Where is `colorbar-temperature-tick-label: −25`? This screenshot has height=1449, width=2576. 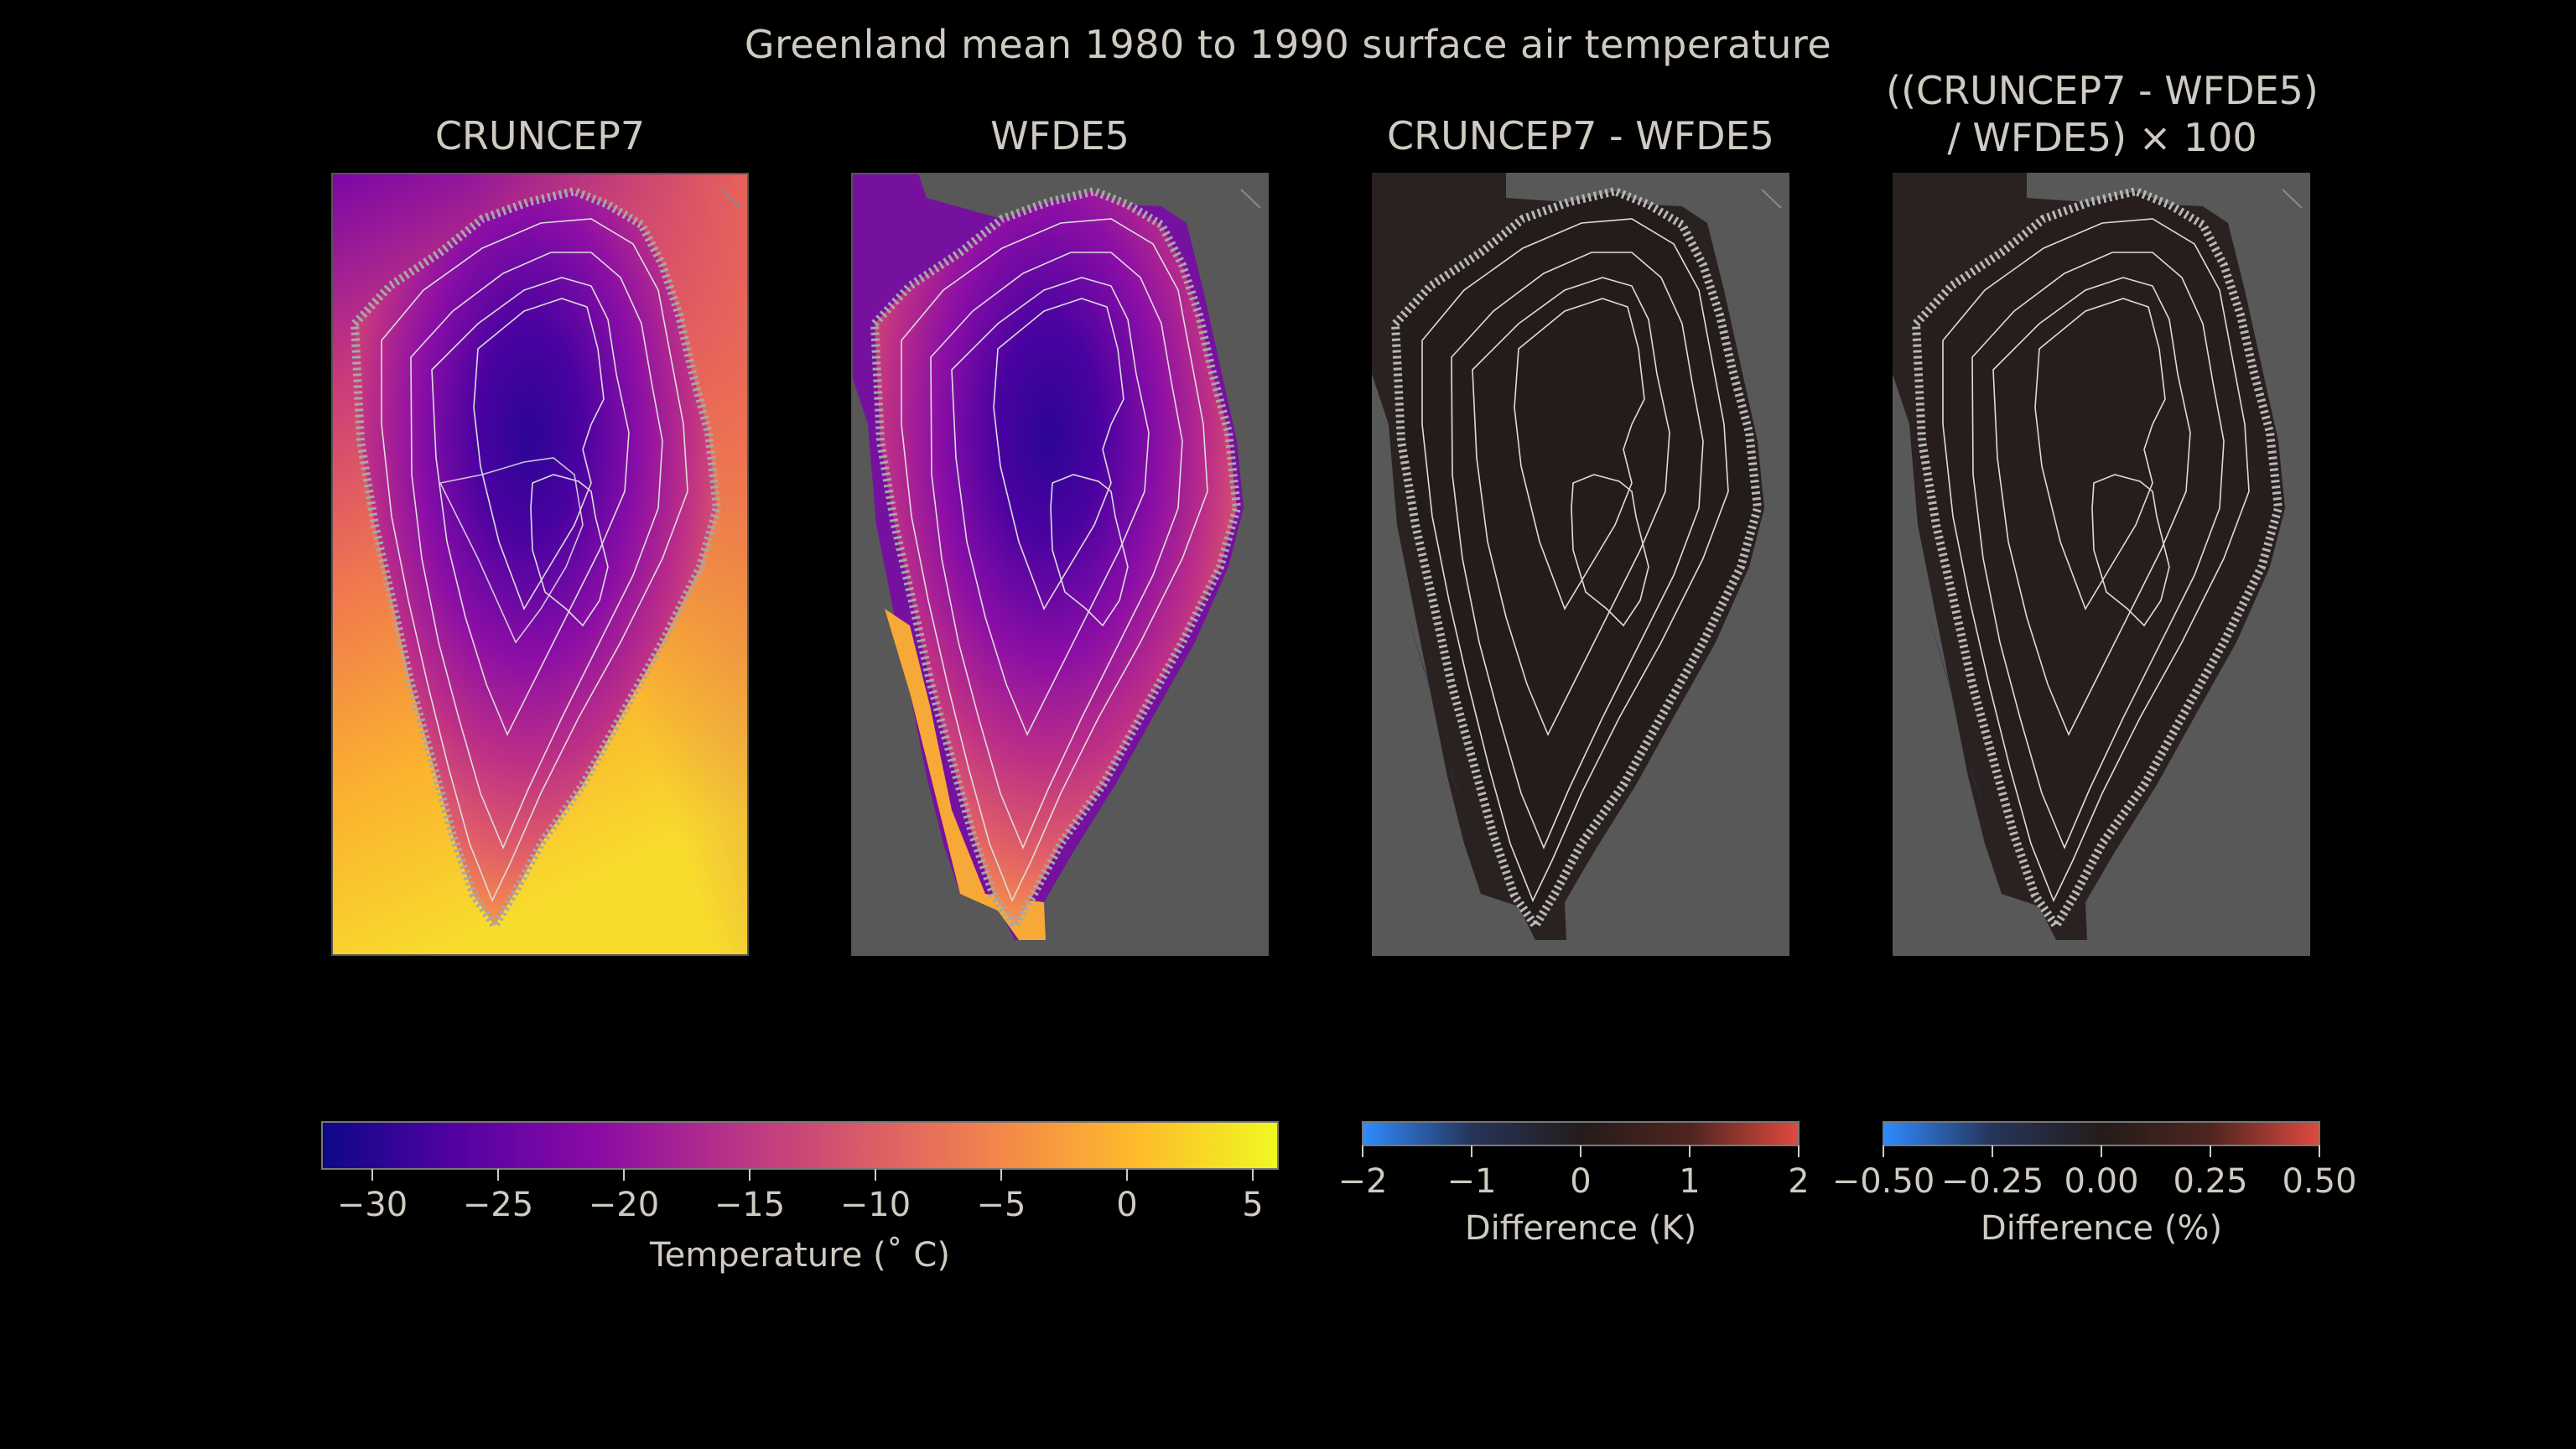
colorbar-temperature-tick-label: −25 is located at coordinates (498, 1205).